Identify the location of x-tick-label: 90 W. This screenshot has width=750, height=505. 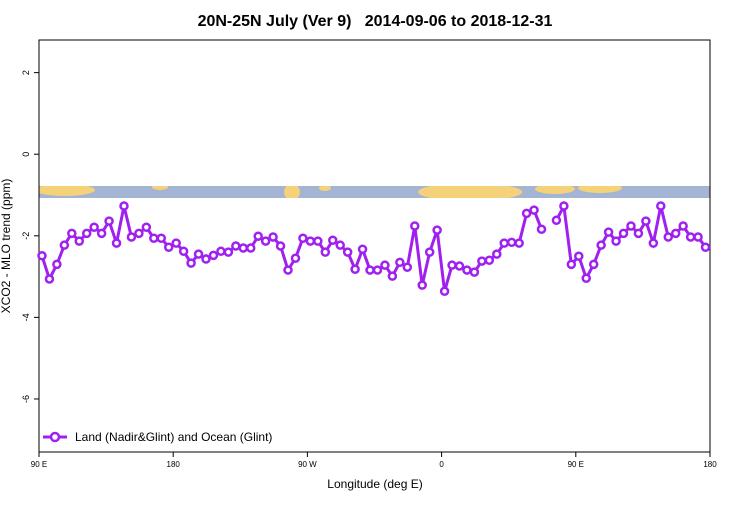
(307, 464).